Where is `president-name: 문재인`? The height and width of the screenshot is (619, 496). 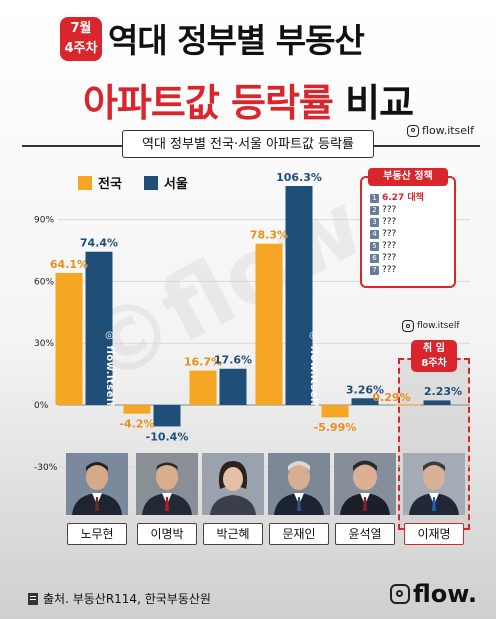 president-name: 문재인 is located at coordinates (299, 534).